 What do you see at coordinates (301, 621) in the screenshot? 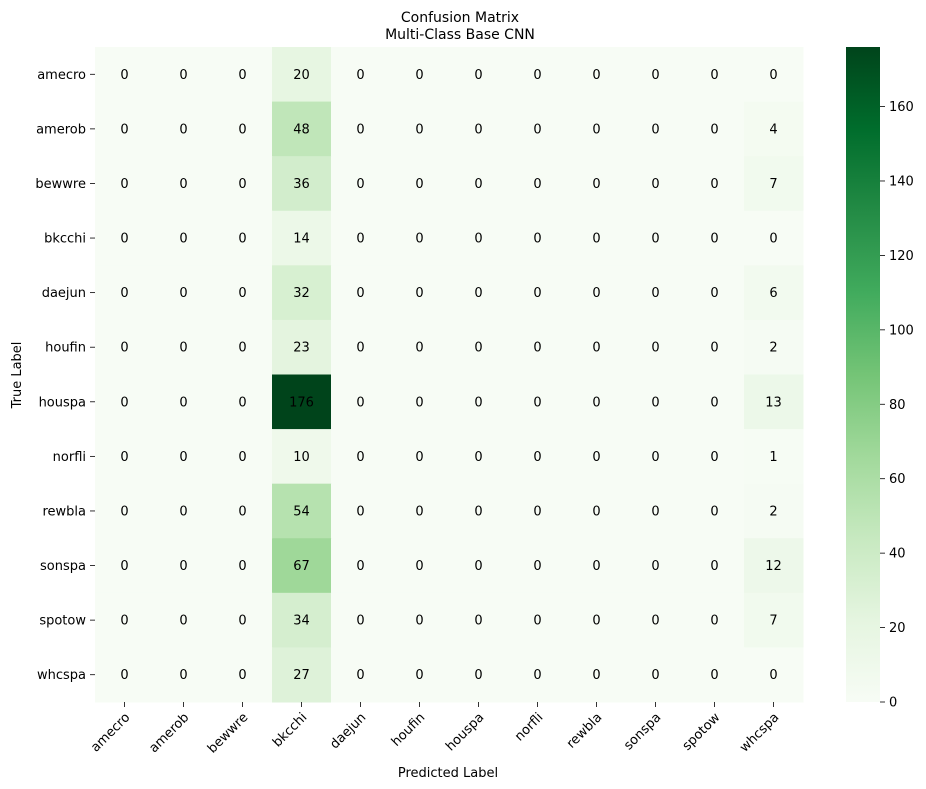
I see `cell-value: 34` at bounding box center [301, 621].